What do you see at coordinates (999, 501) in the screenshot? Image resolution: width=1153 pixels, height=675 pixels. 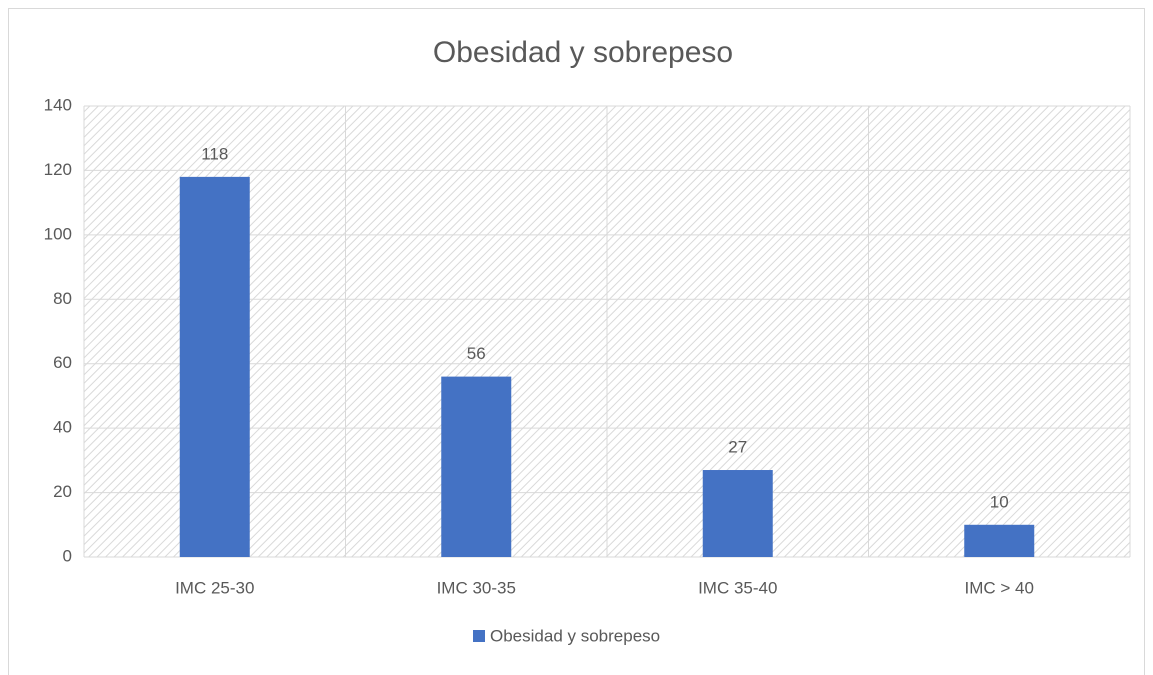 I see `data-label: 10` at bounding box center [999, 501].